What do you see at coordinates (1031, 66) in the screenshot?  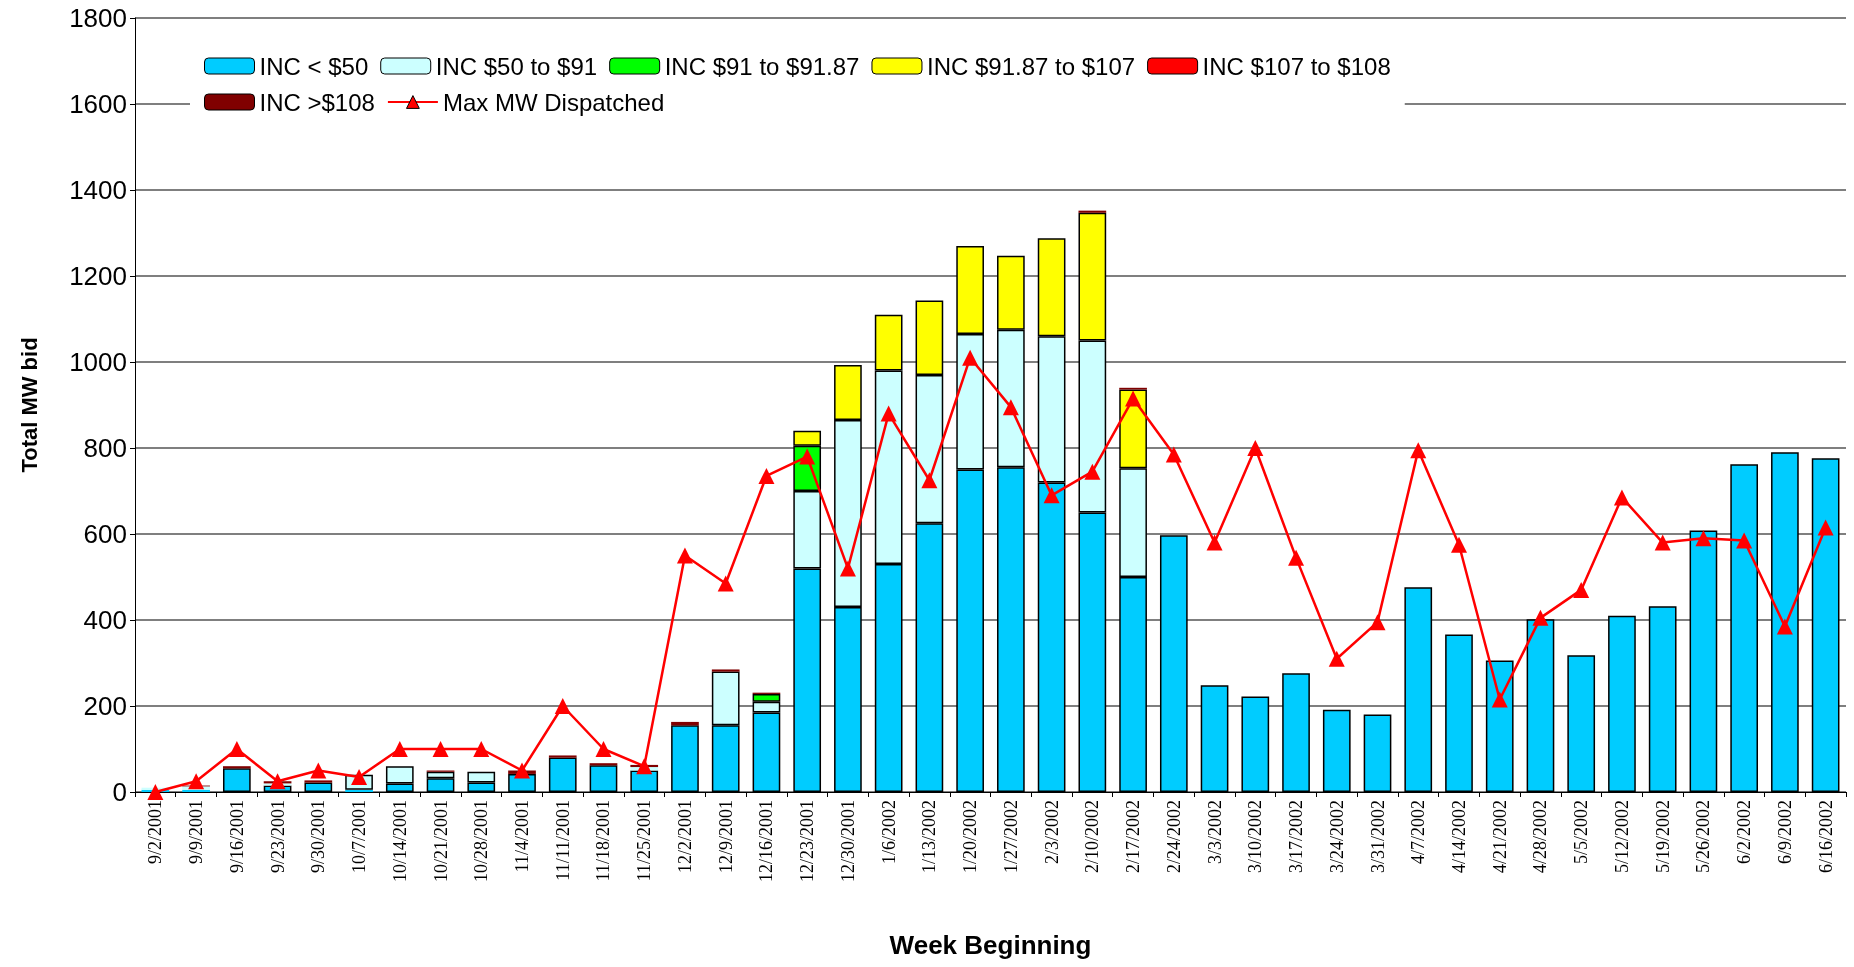 I see `legend-label: INC $91.87 to $107` at bounding box center [1031, 66].